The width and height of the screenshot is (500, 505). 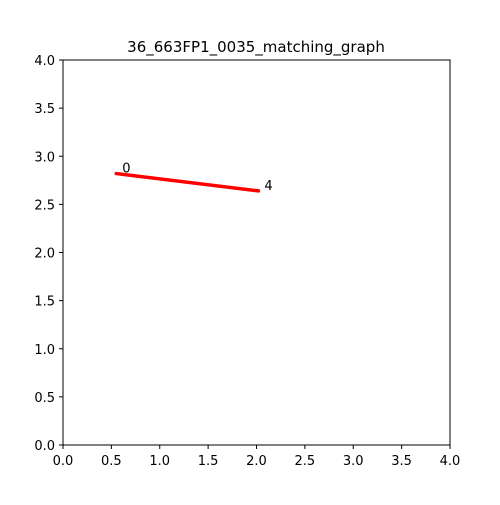 What do you see at coordinates (305, 461) in the screenshot?
I see `x-tick-label: 2.5` at bounding box center [305, 461].